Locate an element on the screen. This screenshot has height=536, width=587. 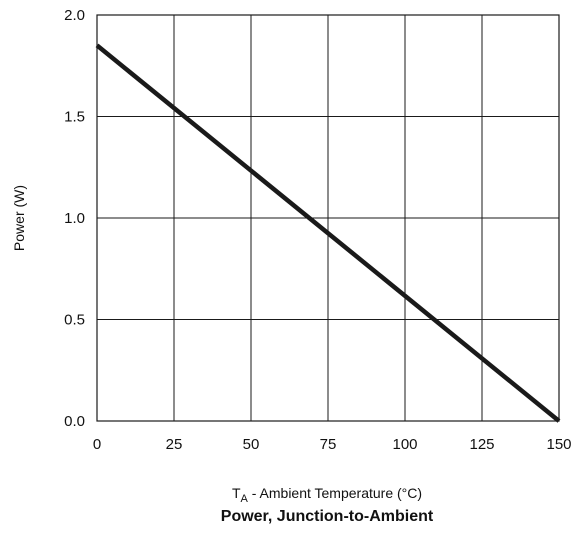
x-axis-ticks: 0 25 50 75 100 125 150 is located at coordinates (332, 444).